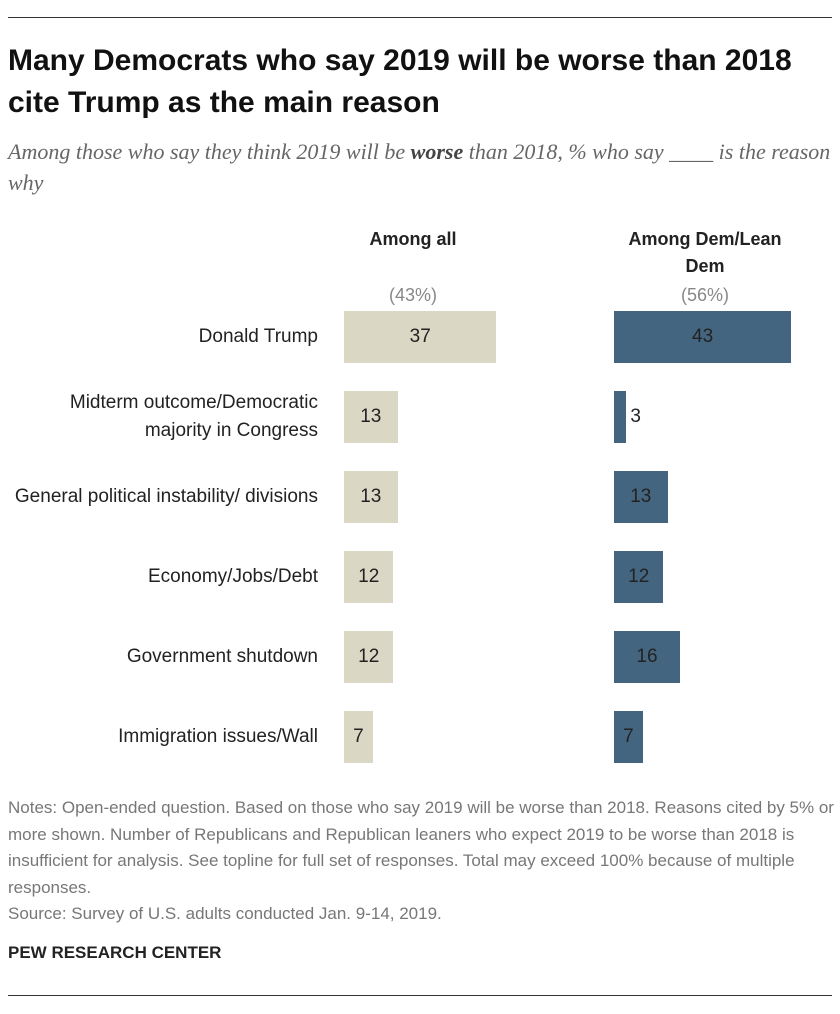  I want to click on bottom-rule, so click(420, 995).